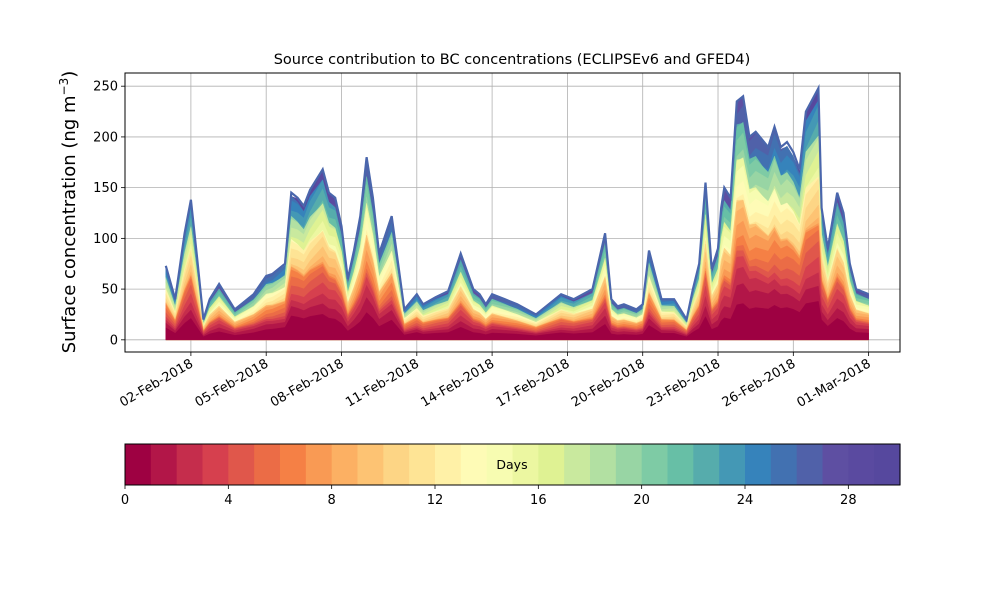  Describe the element at coordinates (64, 87) in the screenshot. I see `y-axis-label-exponent: −3` at that location.